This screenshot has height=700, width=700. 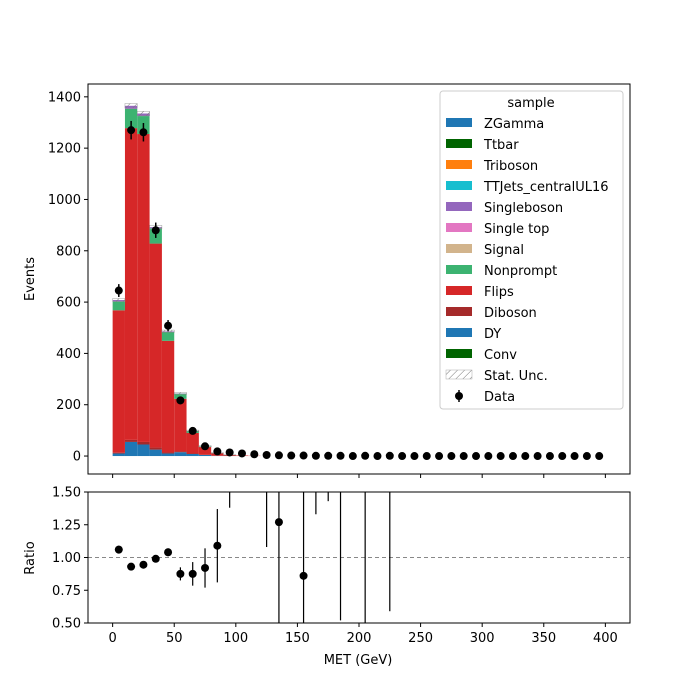 I want to click on x-axis-label: MET (GeV), so click(x=358, y=660).